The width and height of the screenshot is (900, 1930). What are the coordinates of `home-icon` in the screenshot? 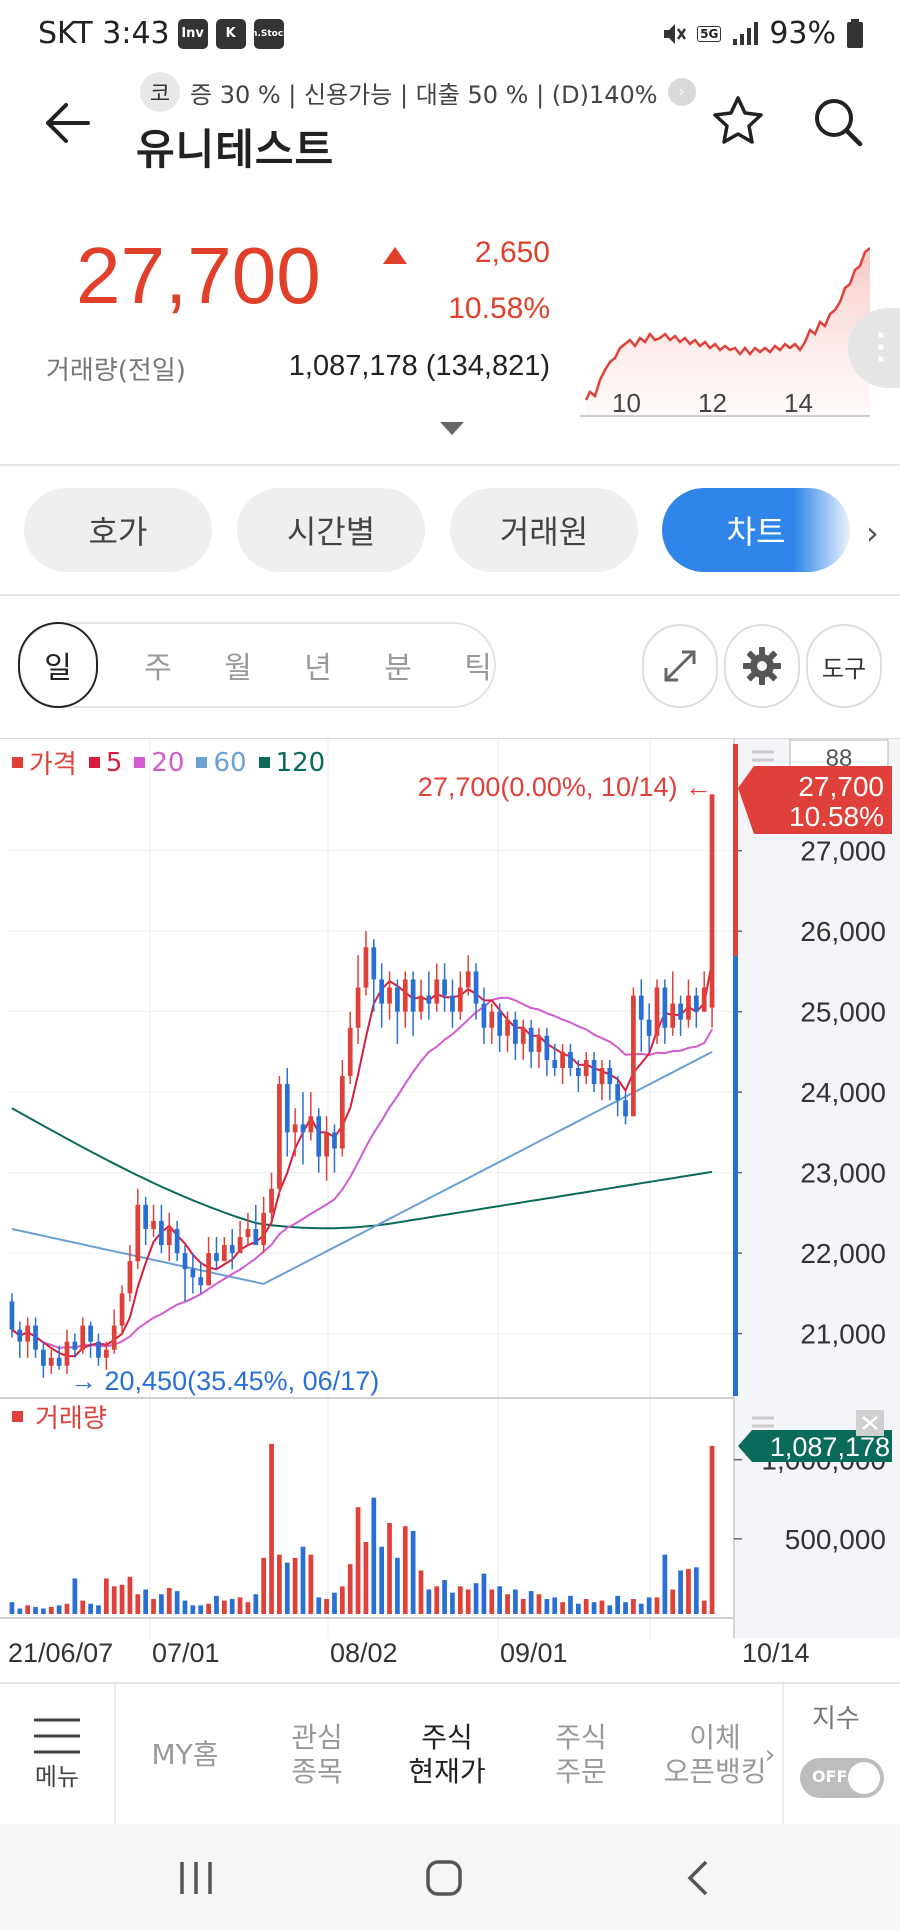 It's located at (444, 1878).